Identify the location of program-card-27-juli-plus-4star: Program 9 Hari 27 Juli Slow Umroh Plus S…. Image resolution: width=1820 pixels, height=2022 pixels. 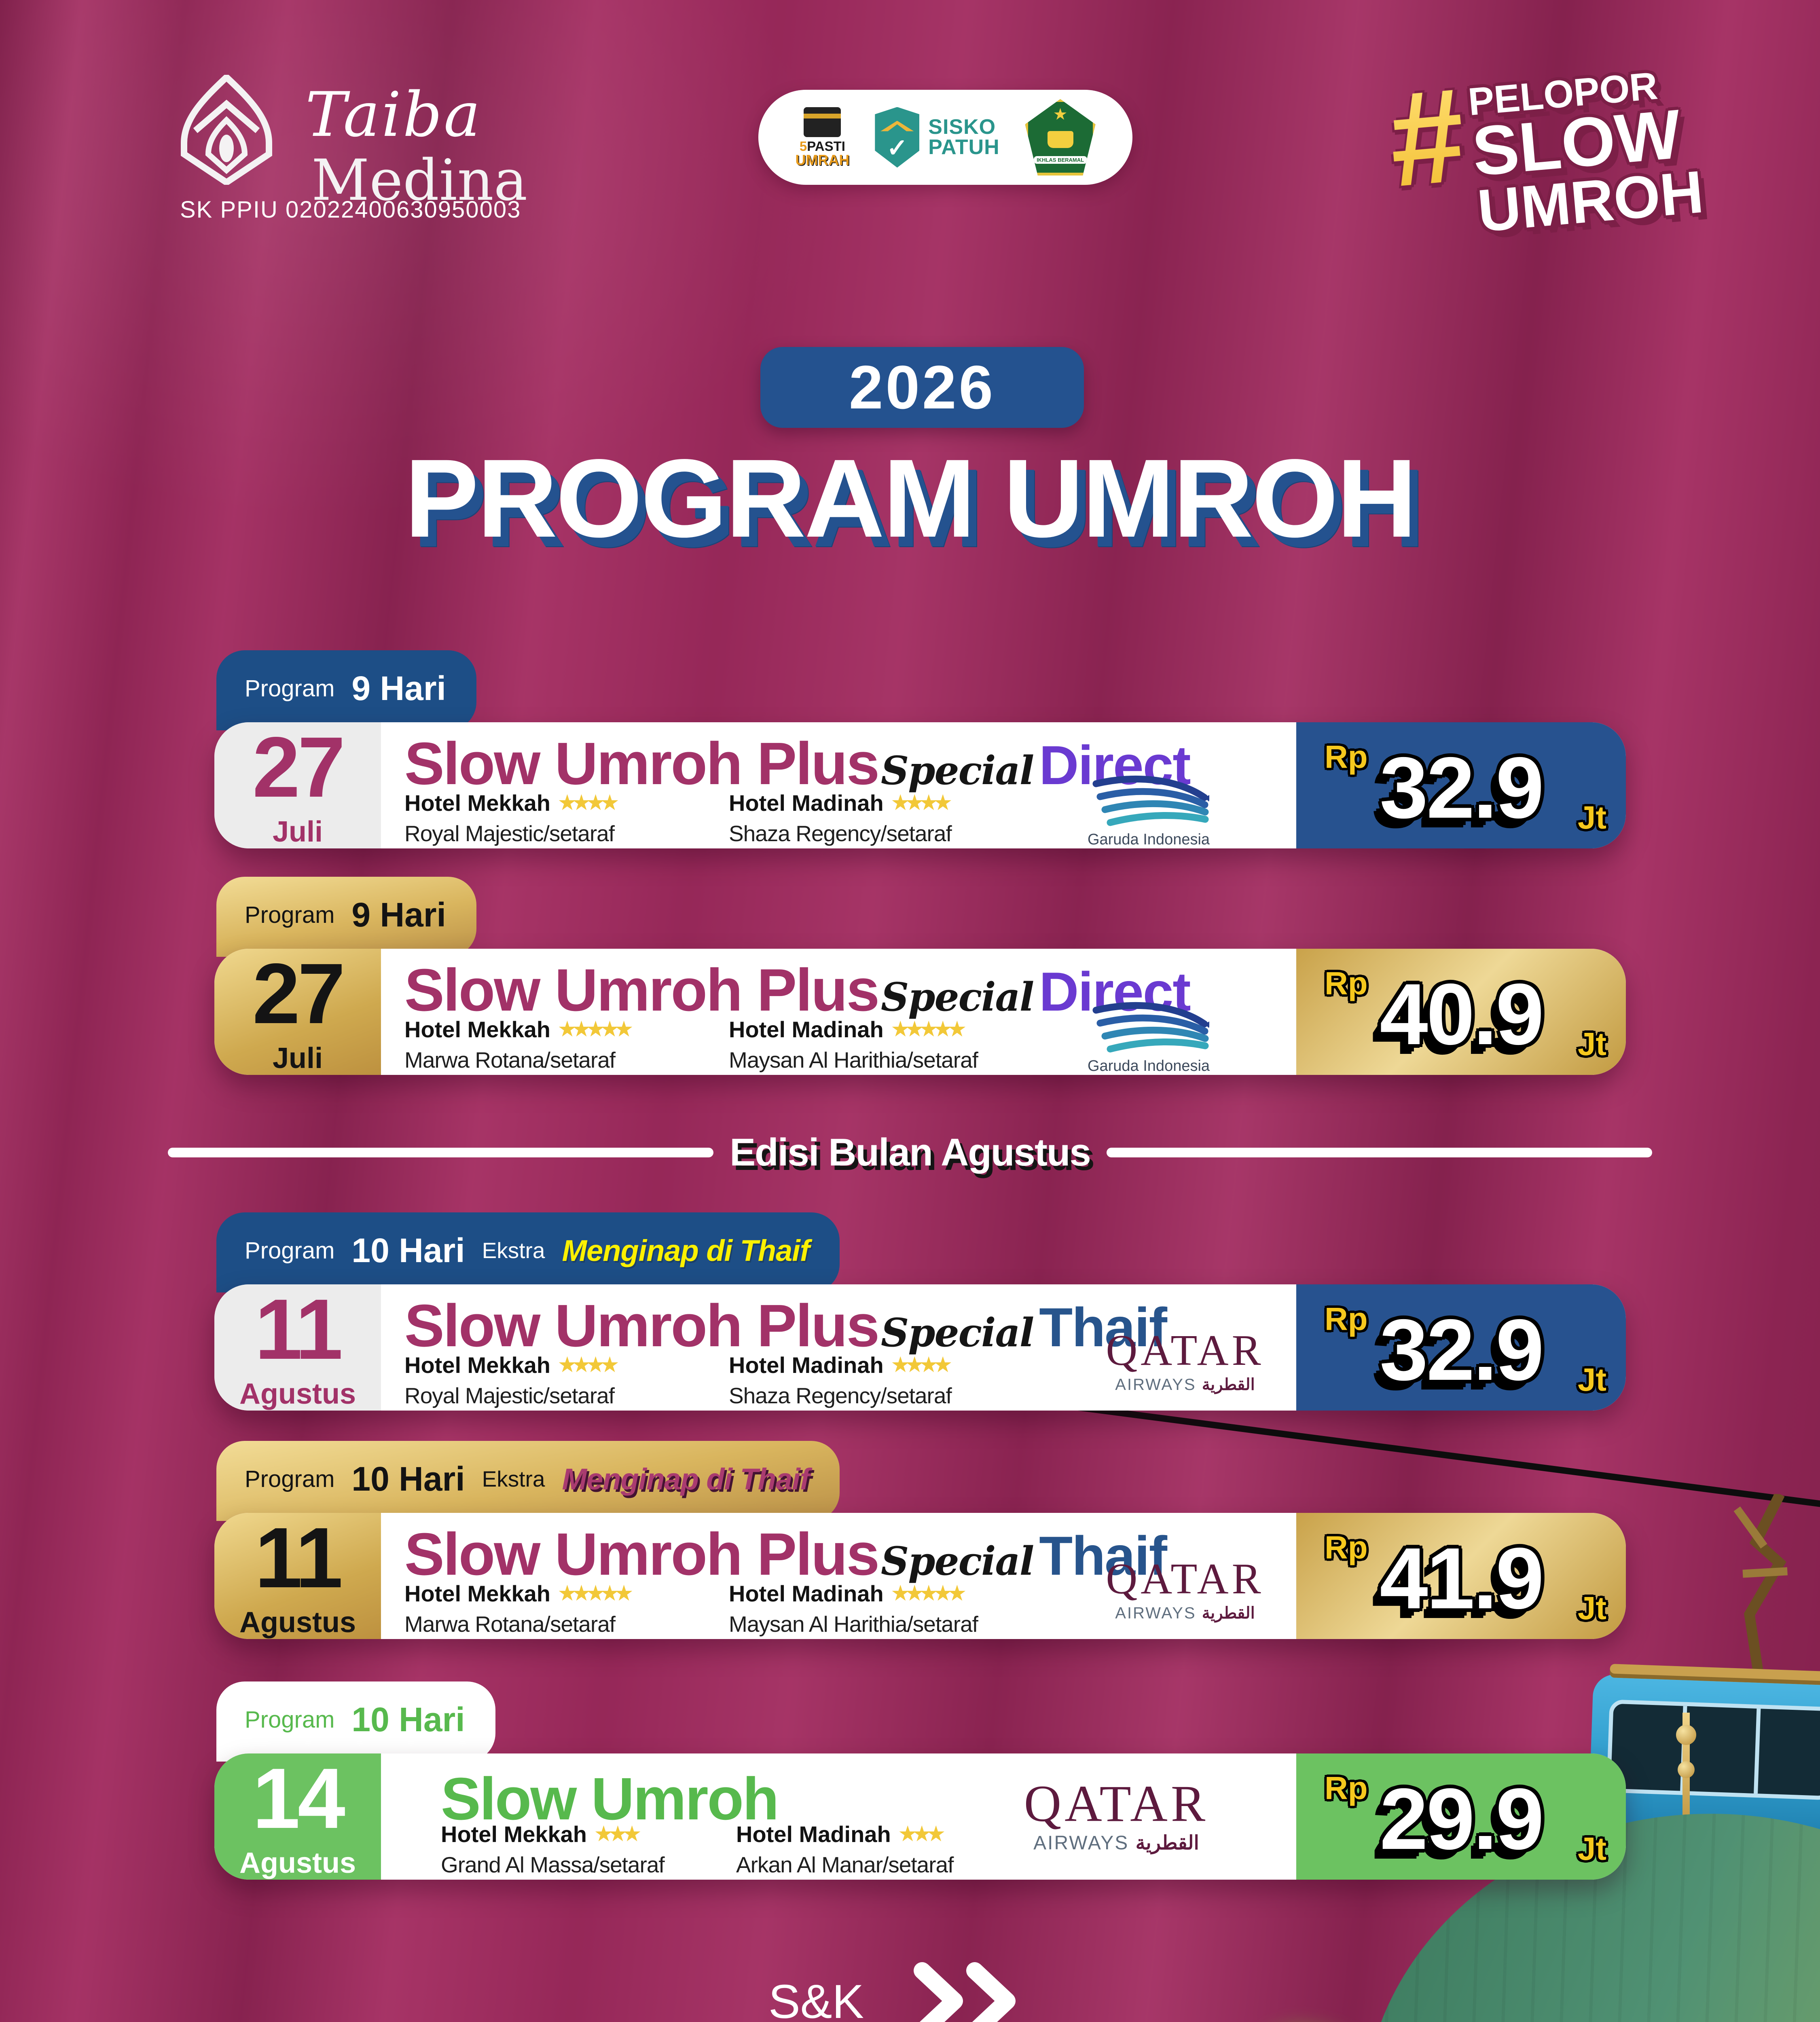
(920, 749).